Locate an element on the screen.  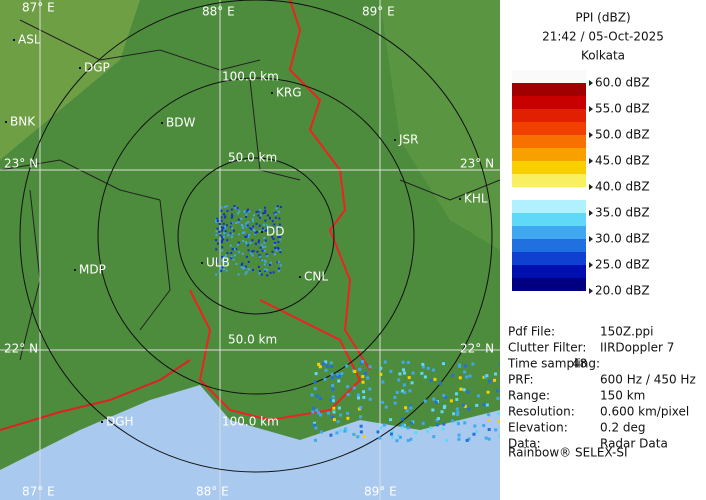
info-value: 48 is located at coordinates (579, 364).